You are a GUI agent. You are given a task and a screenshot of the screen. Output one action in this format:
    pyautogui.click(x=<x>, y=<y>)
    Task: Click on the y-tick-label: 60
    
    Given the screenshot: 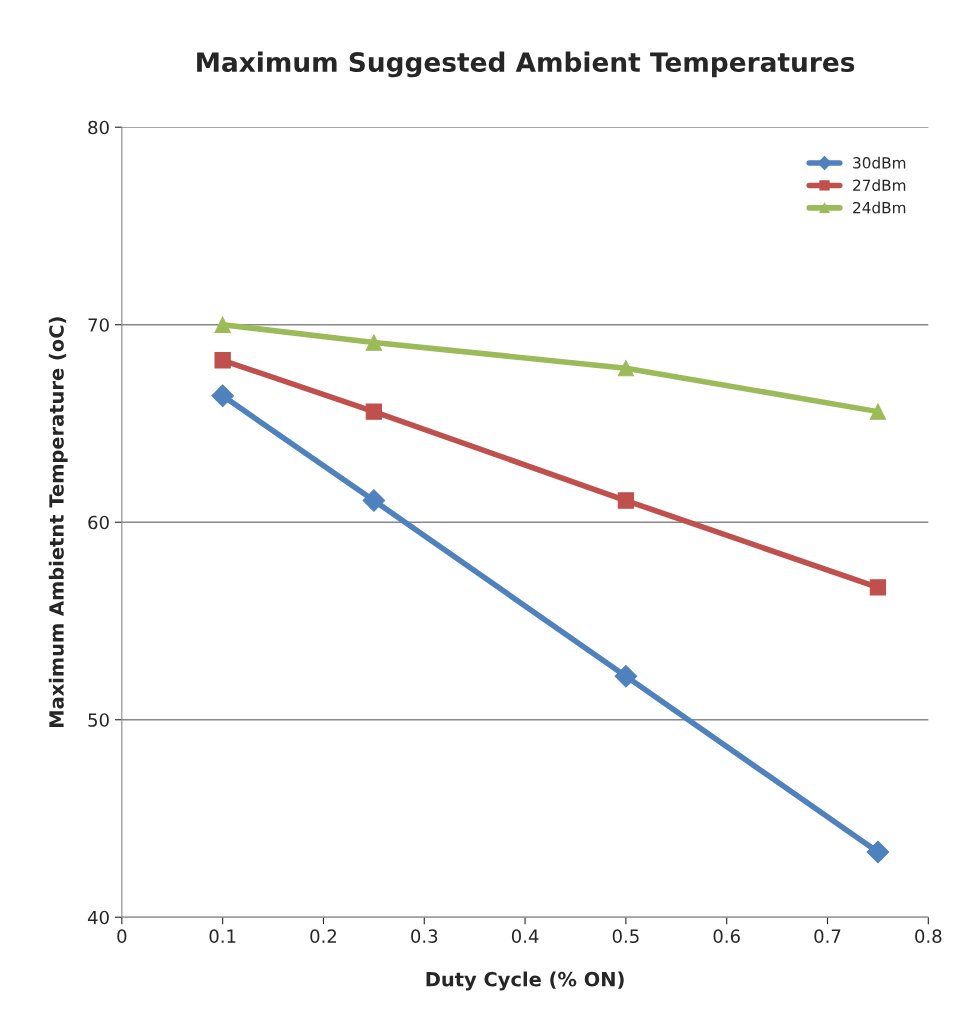 What is the action you would take?
    pyautogui.click(x=98, y=522)
    